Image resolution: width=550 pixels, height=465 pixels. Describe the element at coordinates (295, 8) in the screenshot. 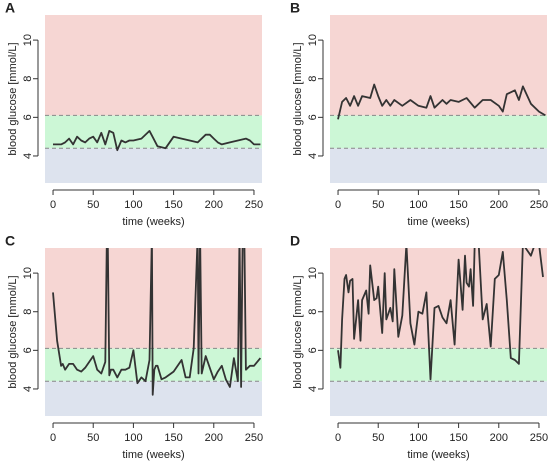

I see `panel-title: B` at that location.